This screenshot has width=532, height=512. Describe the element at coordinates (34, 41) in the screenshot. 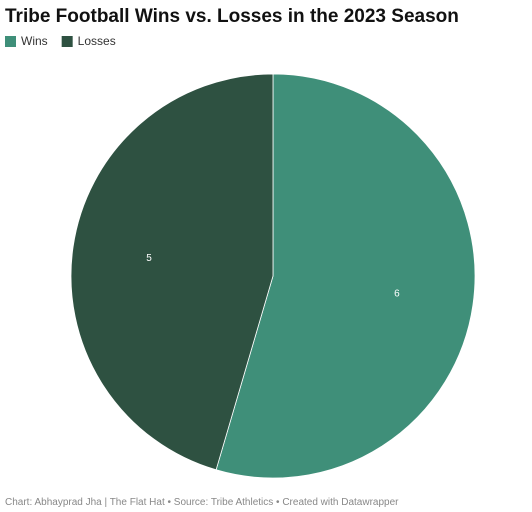

I see `legend-label: Wins` at that location.